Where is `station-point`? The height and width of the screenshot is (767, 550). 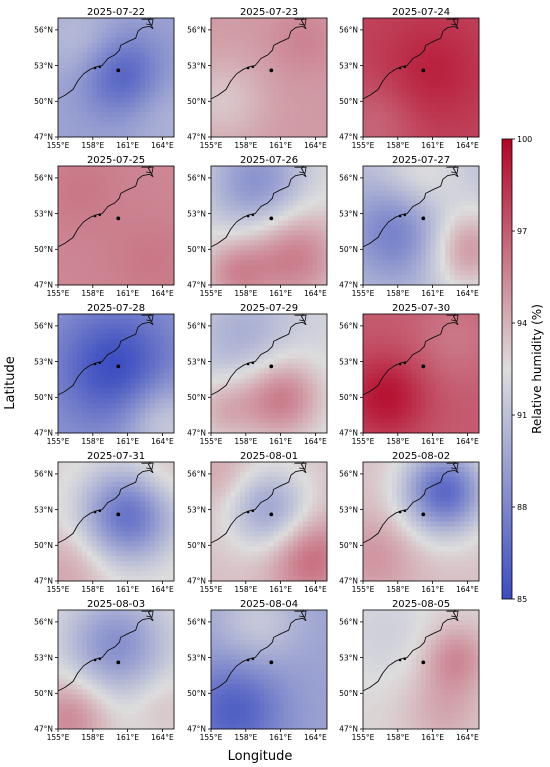
station-point is located at coordinates (423, 218).